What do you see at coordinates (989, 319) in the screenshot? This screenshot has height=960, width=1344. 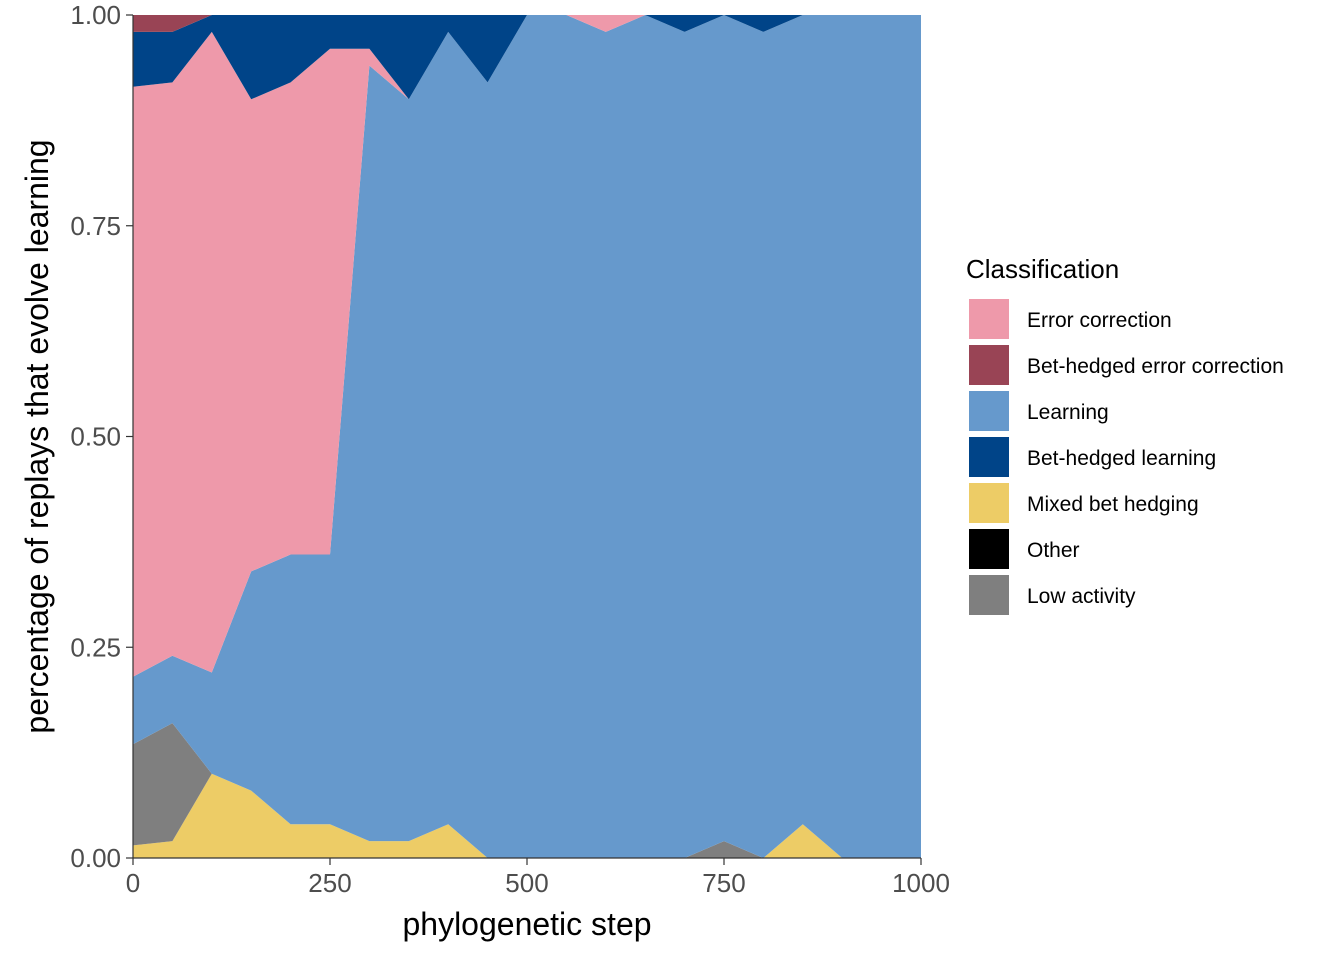 I see `legend-swatch-error-correction` at bounding box center [989, 319].